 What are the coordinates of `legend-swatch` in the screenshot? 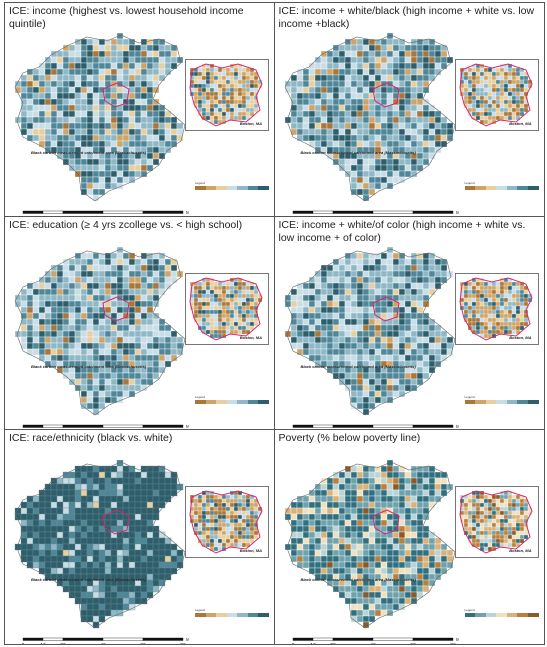 It's located at (522, 615).